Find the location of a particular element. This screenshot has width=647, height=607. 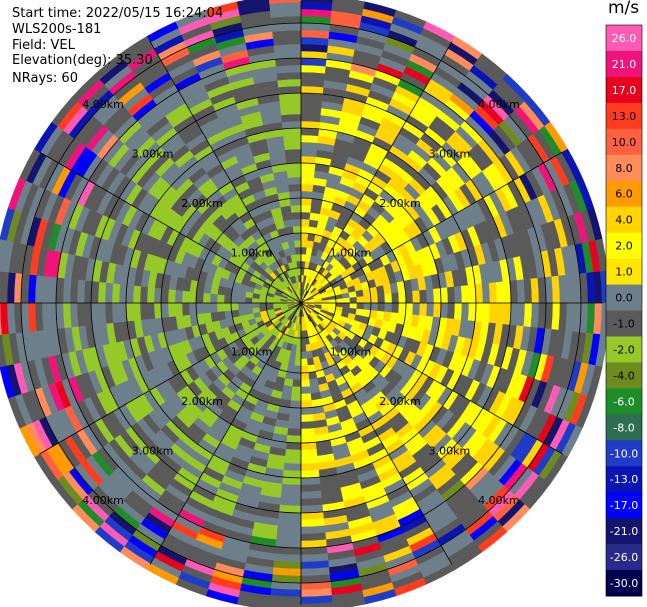

colorbar-tick-label: 17.0 is located at coordinates (624, 90).